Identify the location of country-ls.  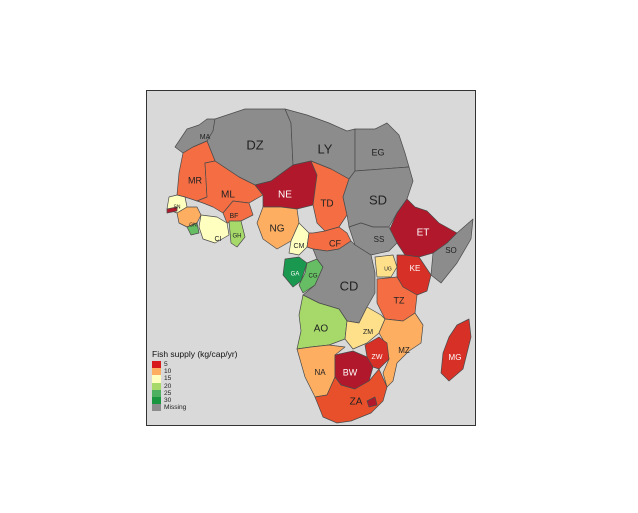
(372, 402).